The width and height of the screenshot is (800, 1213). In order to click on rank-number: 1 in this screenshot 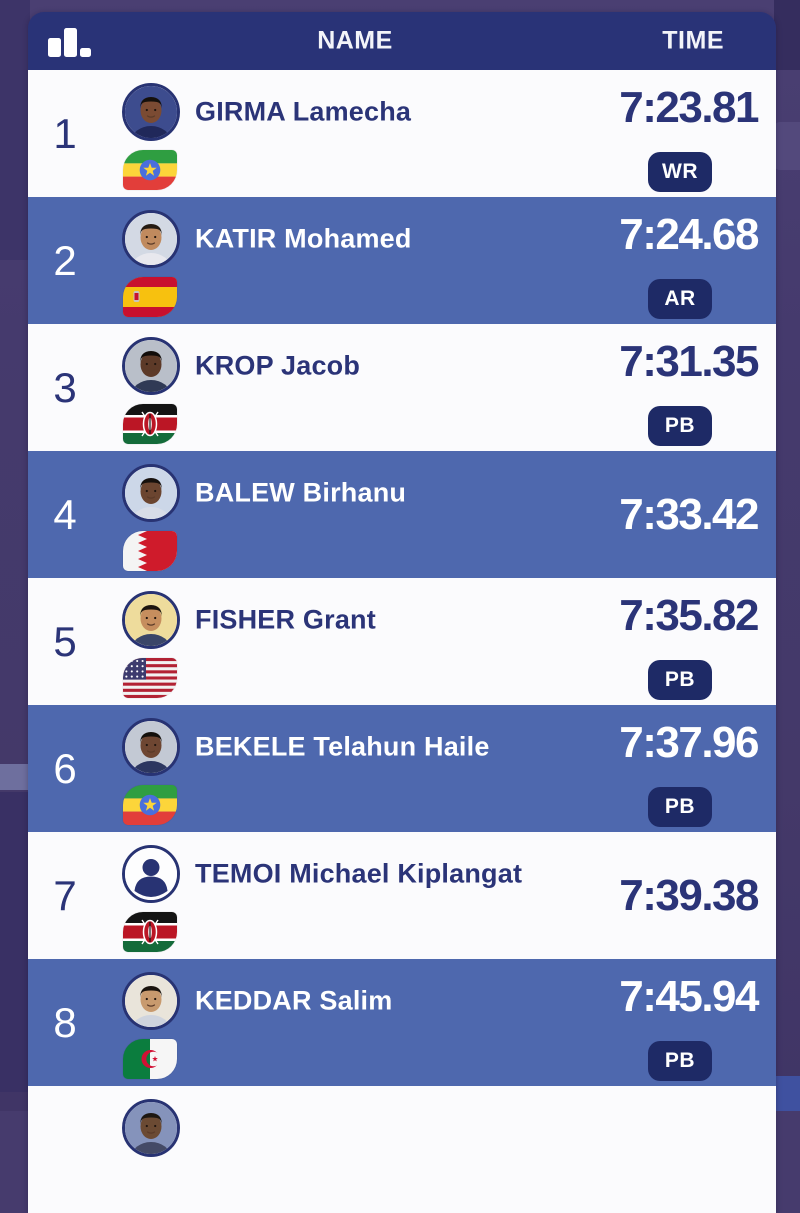, I will do `click(65, 133)`.